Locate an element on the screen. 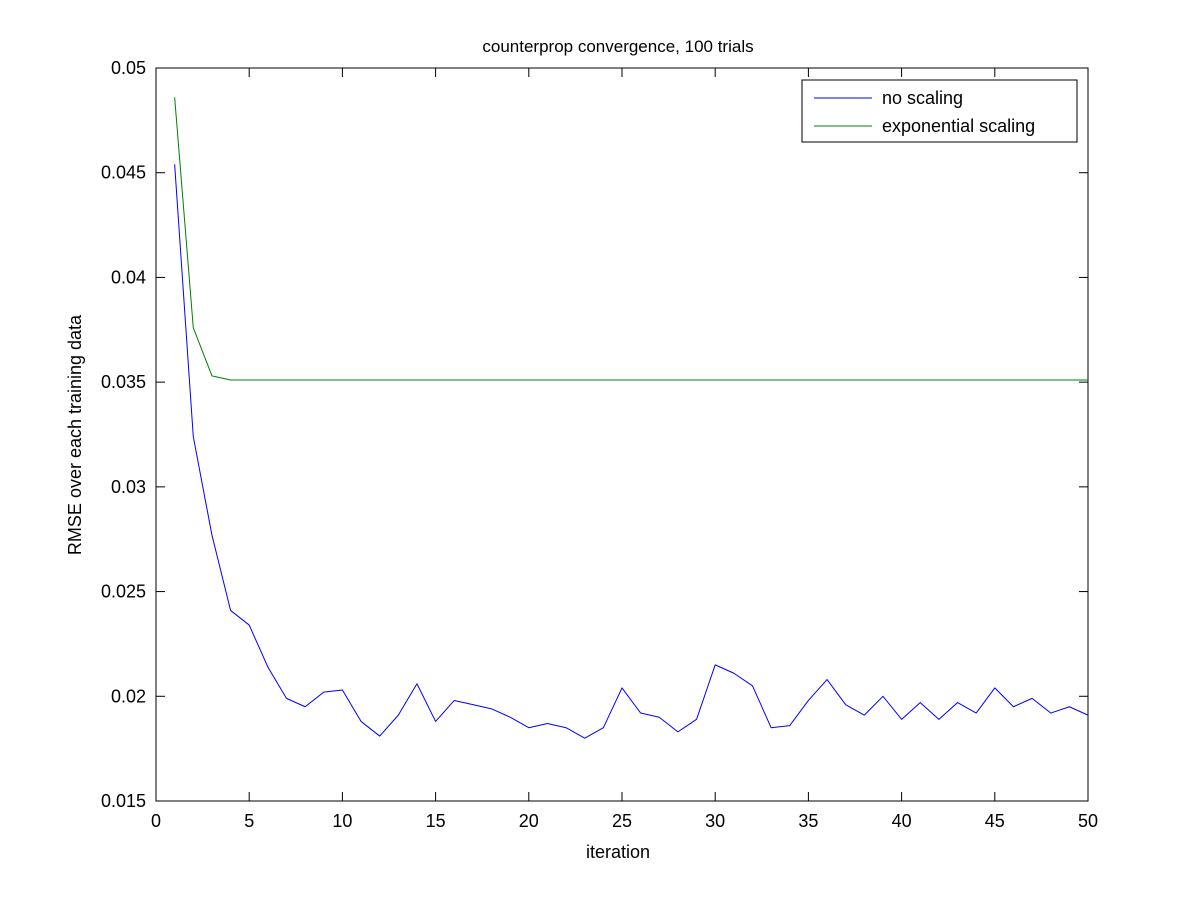 The height and width of the screenshot is (900, 1201). x-tick-label: 20 is located at coordinates (529, 821).